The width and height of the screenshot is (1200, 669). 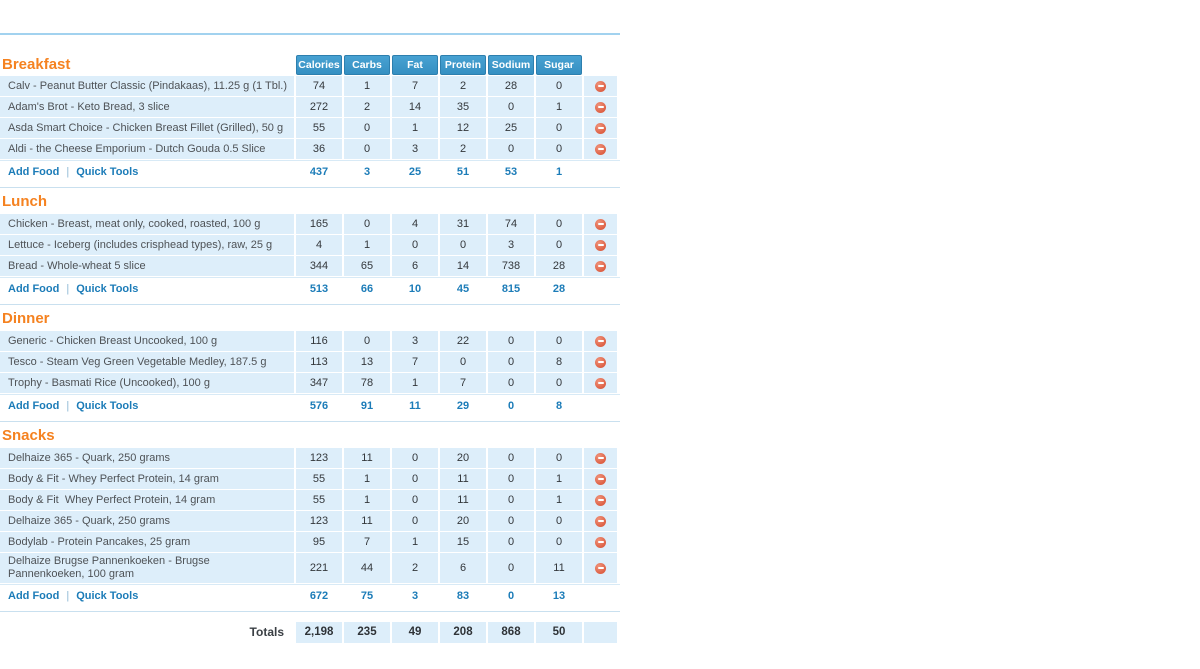 What do you see at coordinates (147, 107) in the screenshot?
I see `food-description: Adam's Brot - Keto Bread, 3 slice` at bounding box center [147, 107].